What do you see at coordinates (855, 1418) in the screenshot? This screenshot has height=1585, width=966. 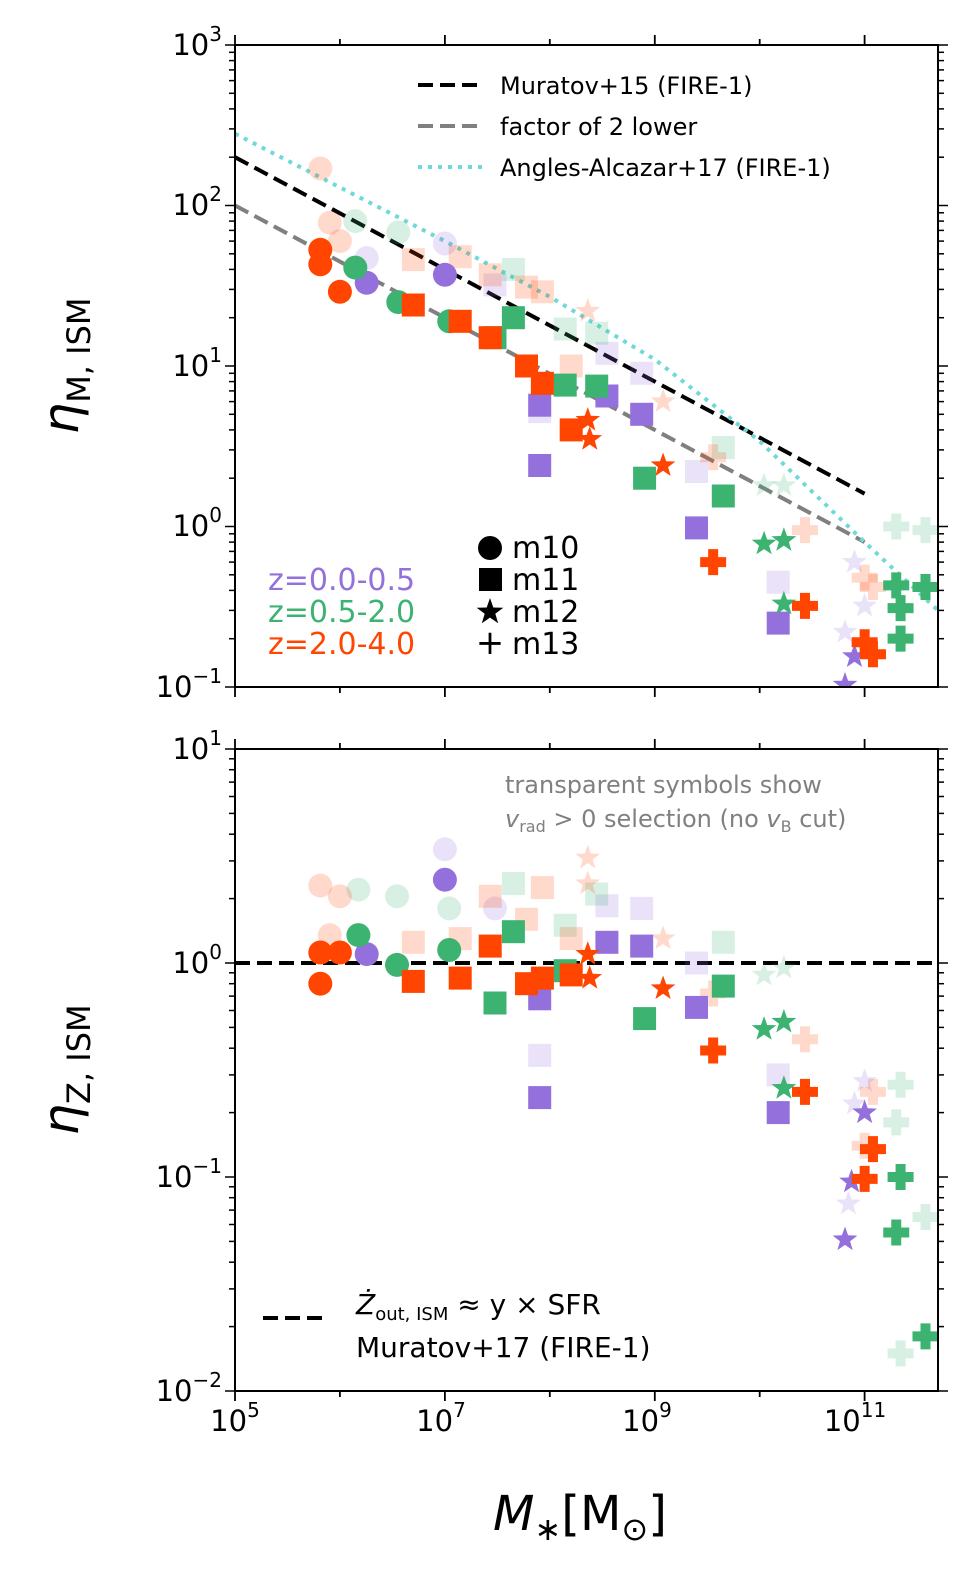 I see `bottom-xtick-label: 10¹¹` at bounding box center [855, 1418].